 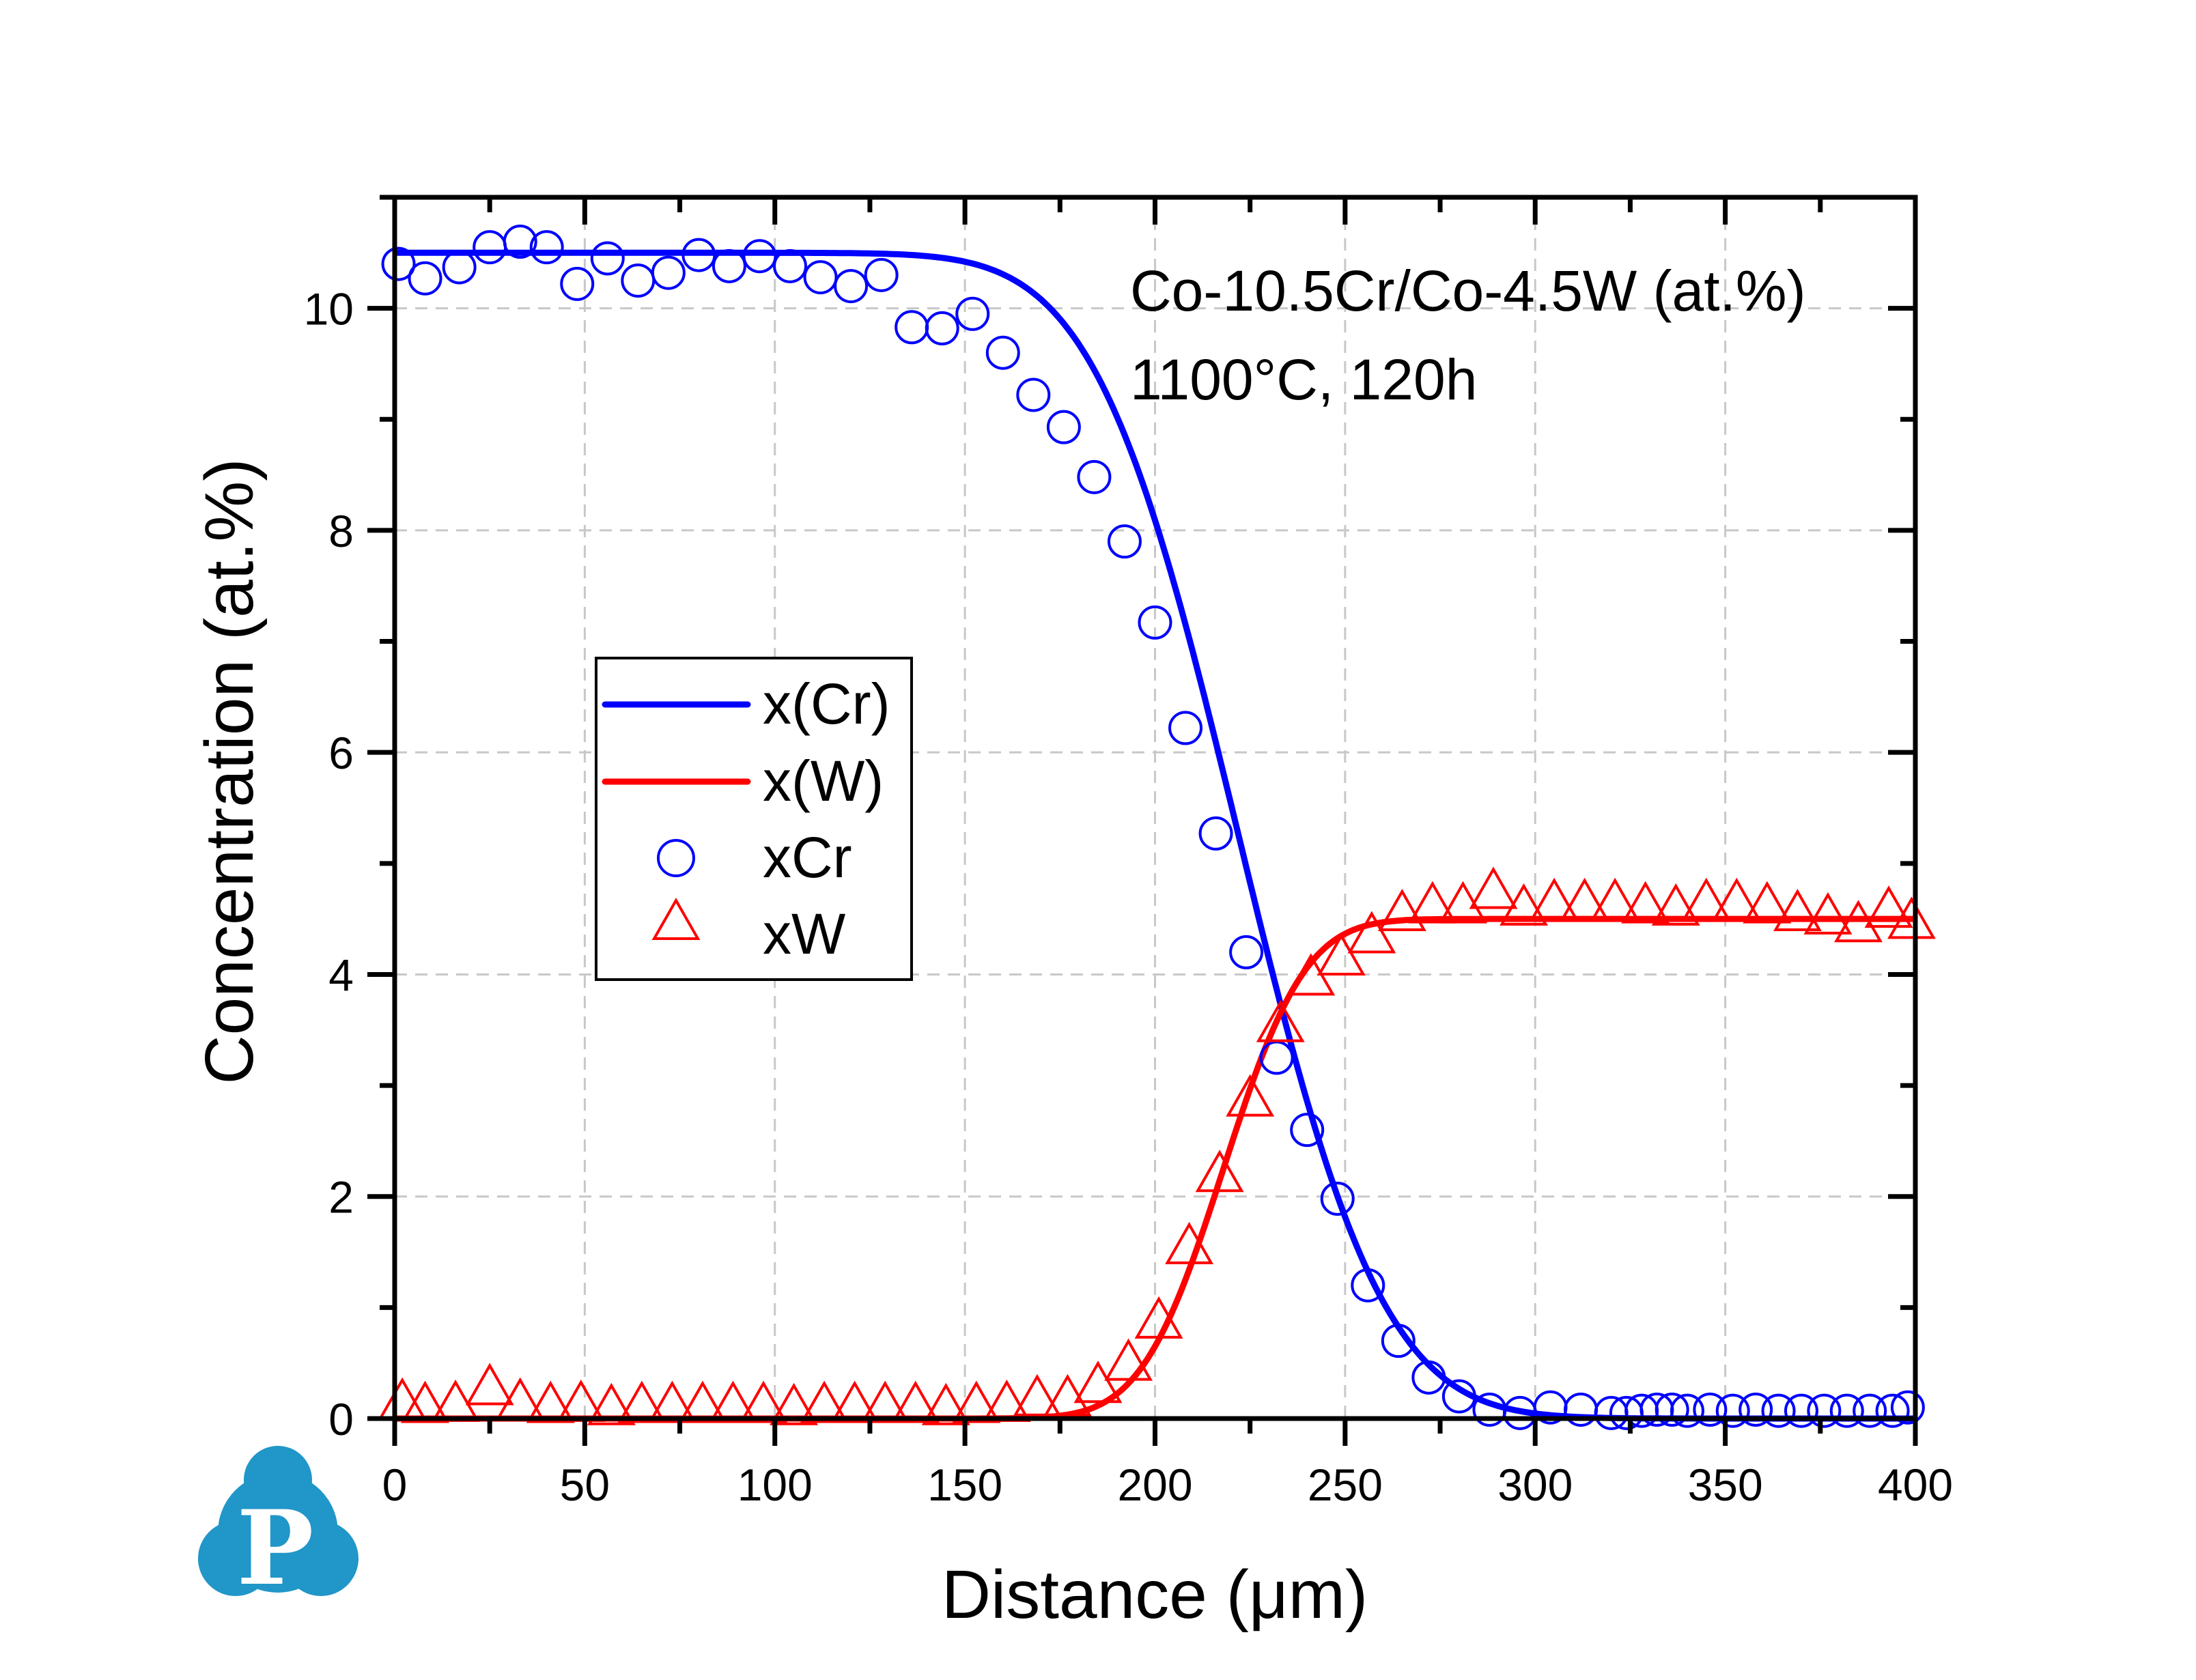 What do you see at coordinates (827, 704) in the screenshot?
I see `legend-label-xcr-line: x(Cr)` at bounding box center [827, 704].